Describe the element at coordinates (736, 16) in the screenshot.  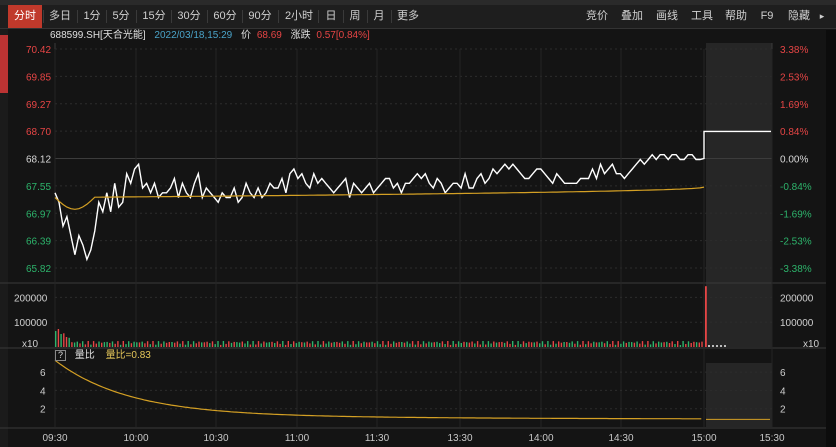
I see `help-button: 帮助` at that location.